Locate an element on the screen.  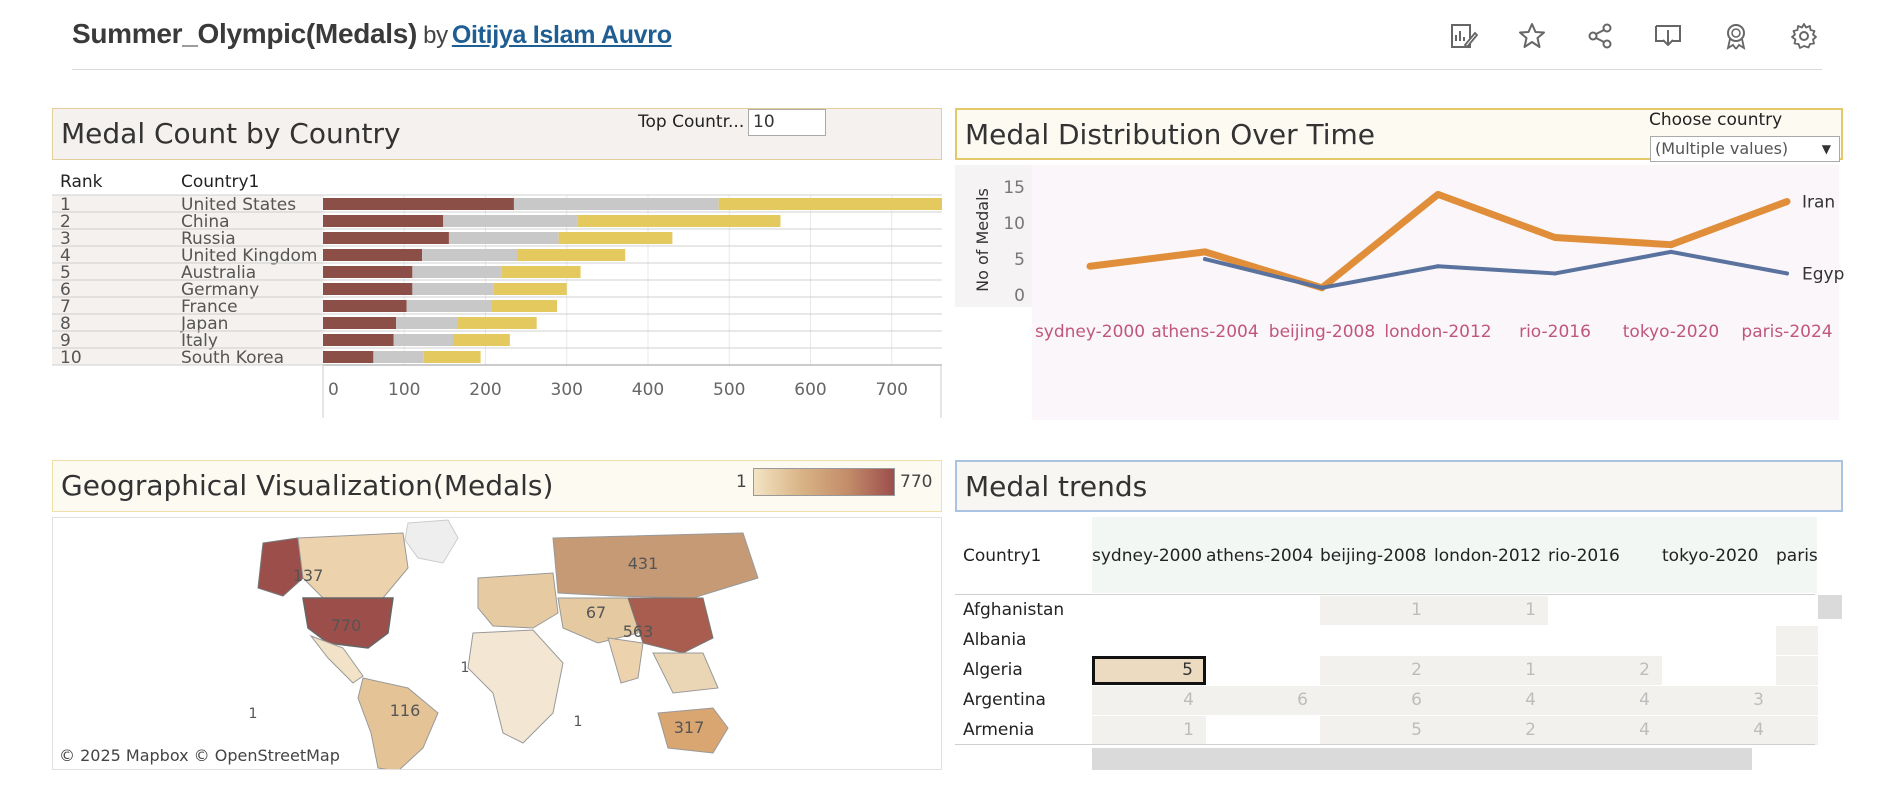
table-cell: 3 is located at coordinates (1719, 700).